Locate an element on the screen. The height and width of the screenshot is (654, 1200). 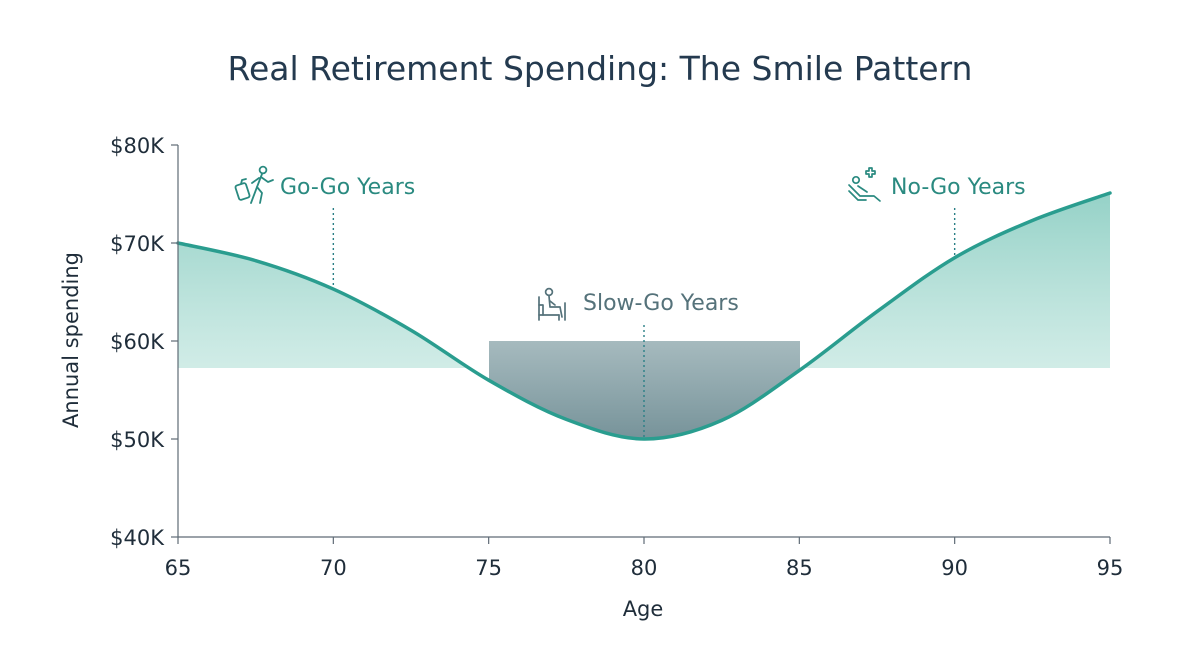
annotation-no-go: No-Go Years is located at coordinates (937, 184).